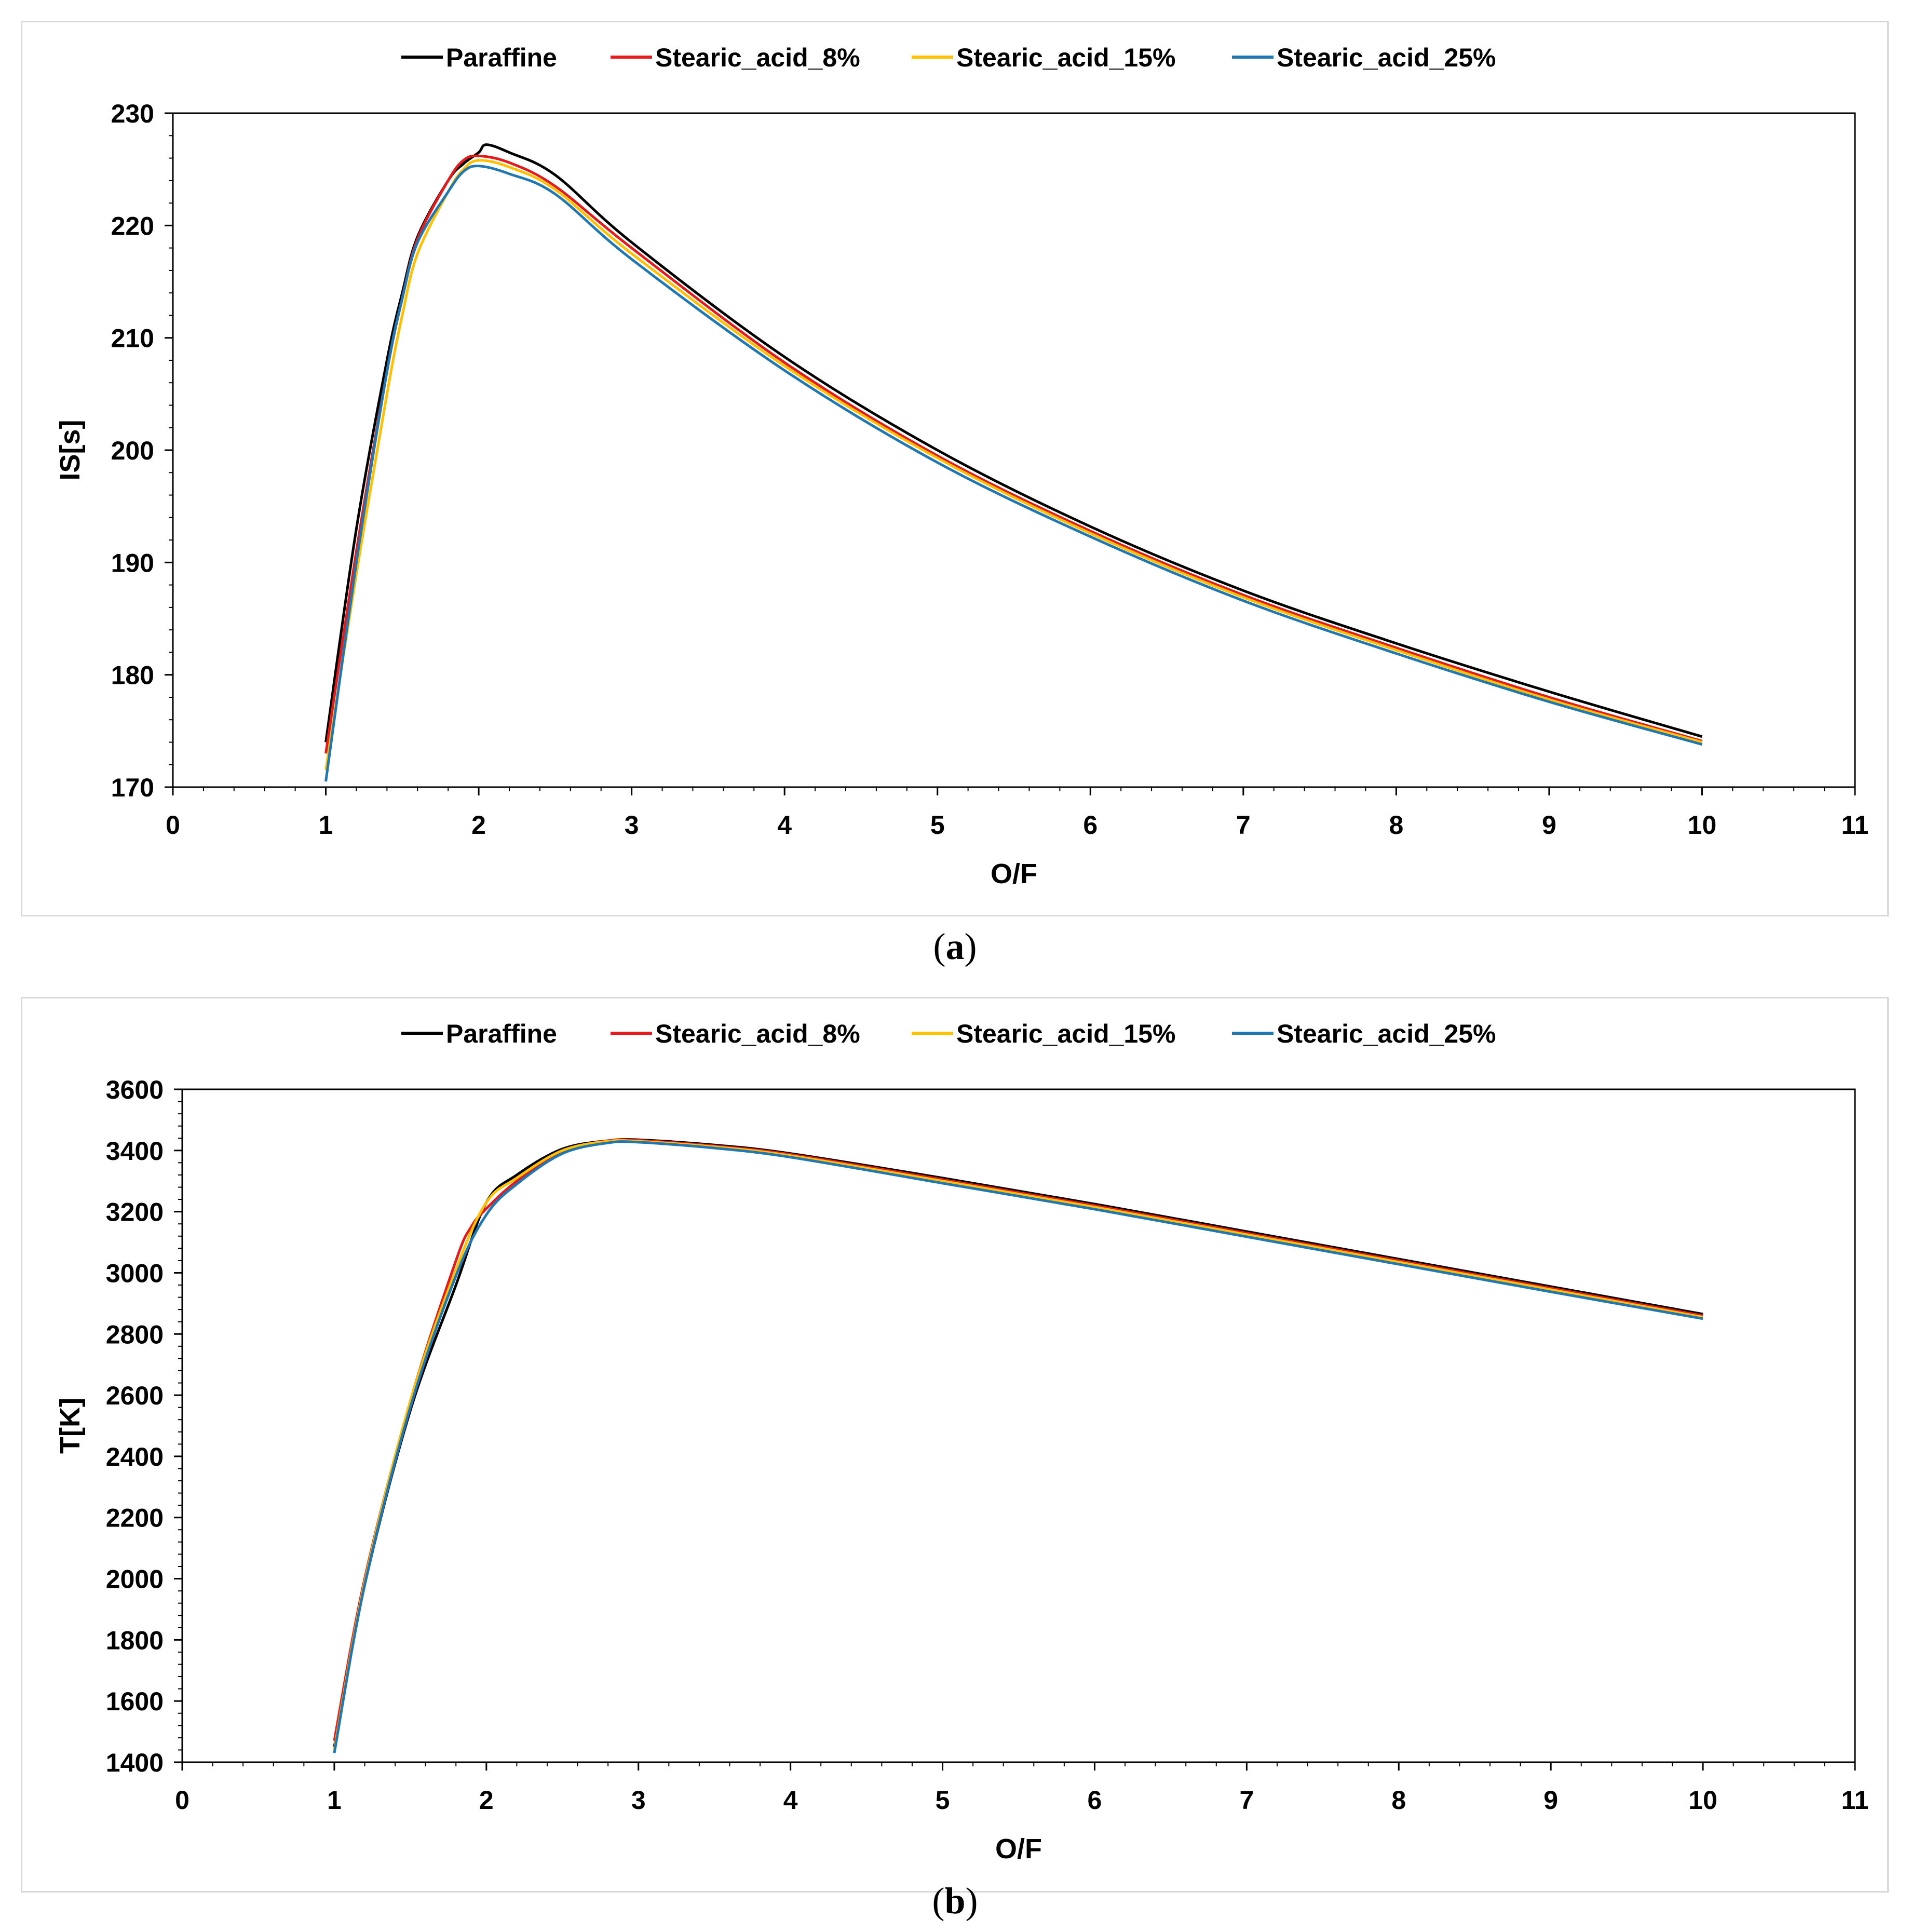  I want to click on y-tick-label: 190, so click(132, 562).